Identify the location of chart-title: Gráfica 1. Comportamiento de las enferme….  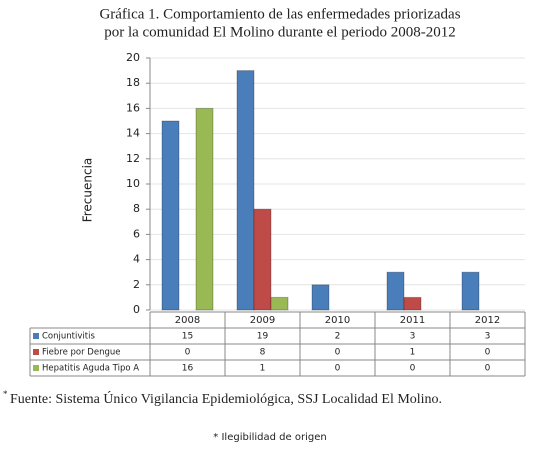
(279, 14).